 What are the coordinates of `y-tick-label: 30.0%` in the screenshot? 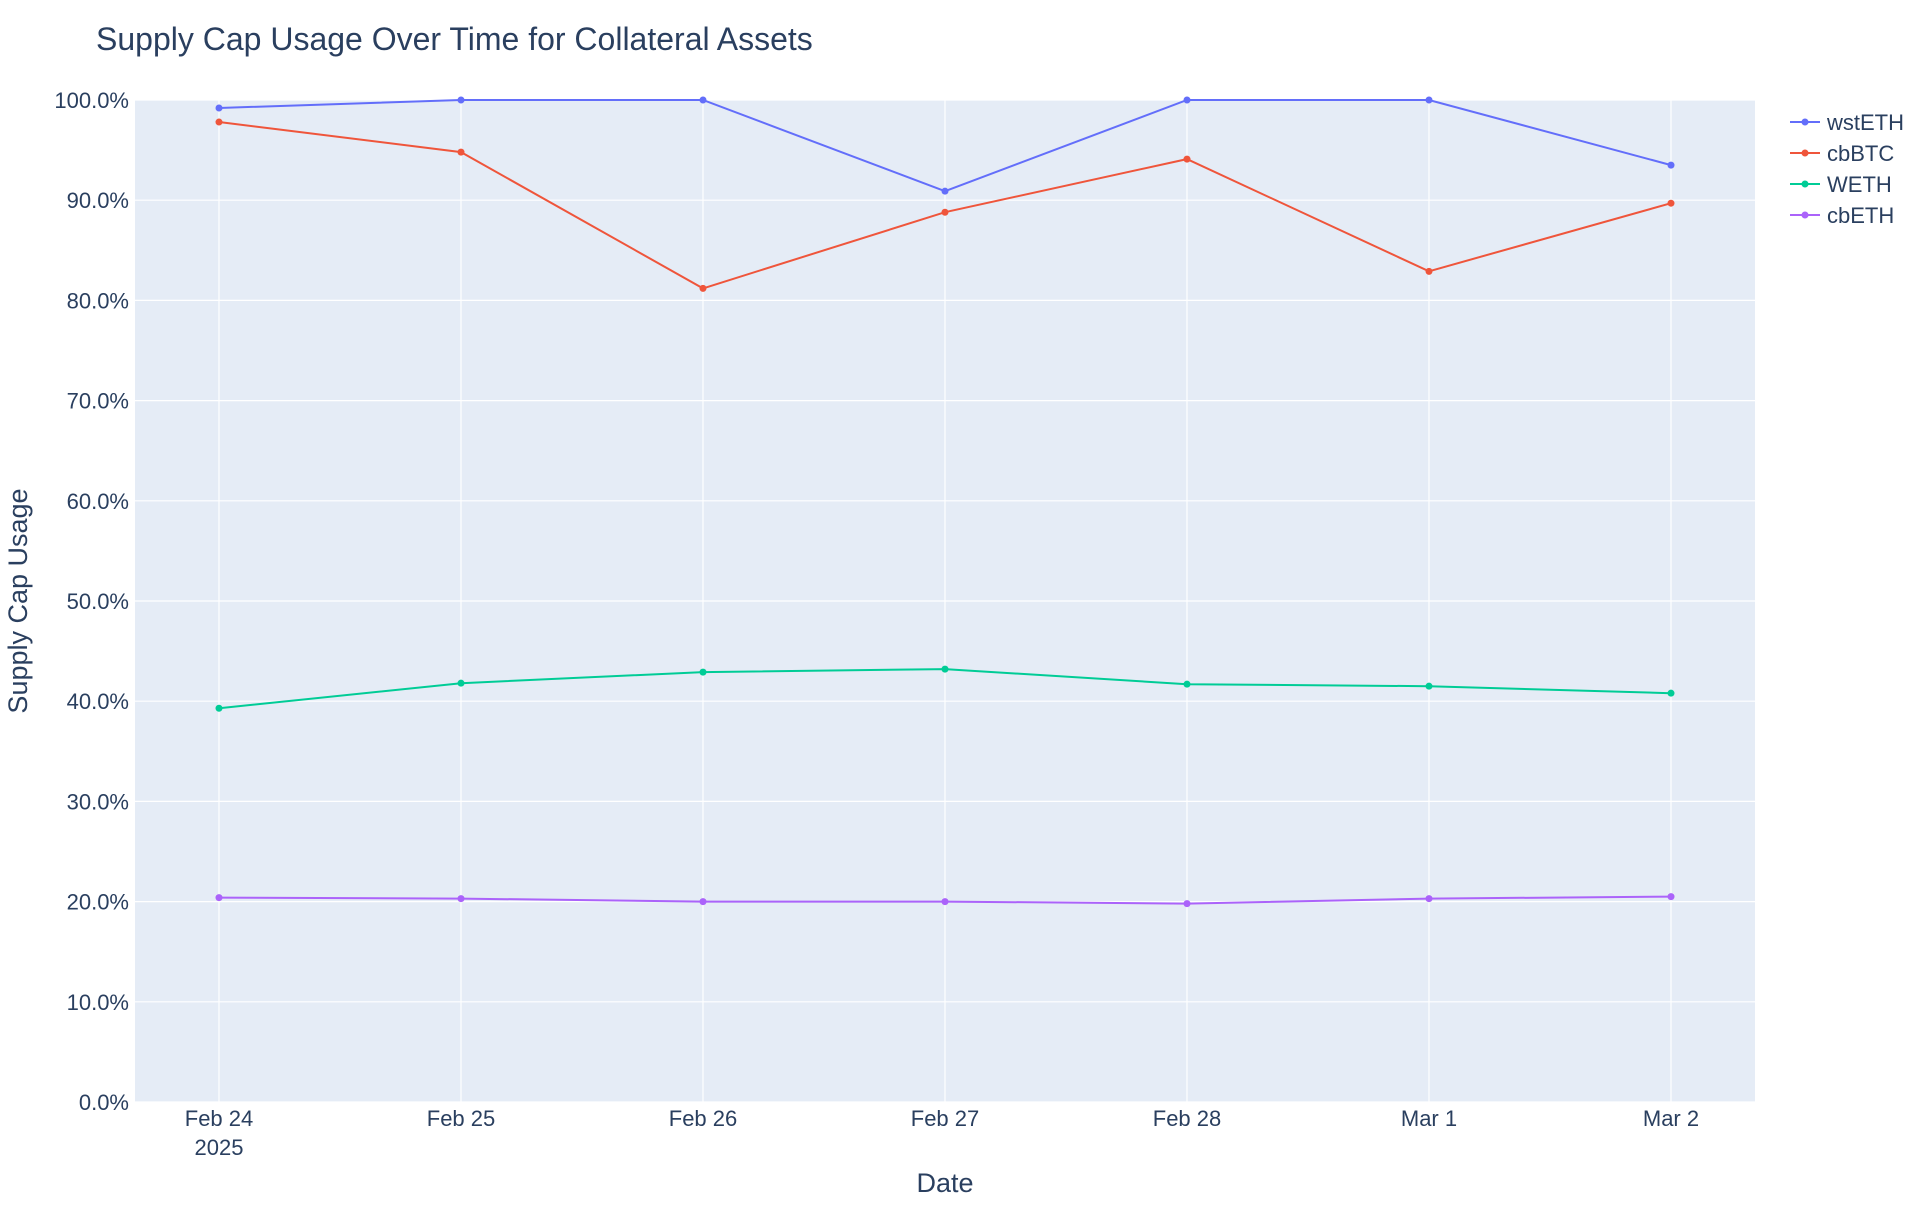 It's located at (98, 801).